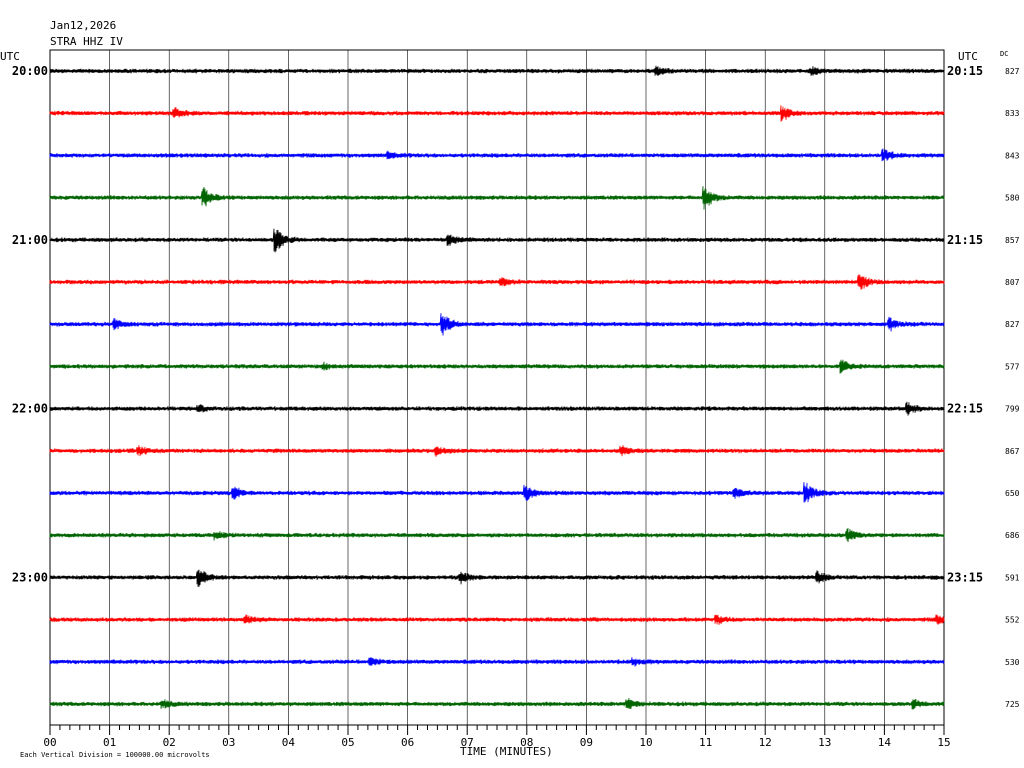  Describe the element at coordinates (30, 577) in the screenshot. I see `left-hour-label: 23:00` at that location.